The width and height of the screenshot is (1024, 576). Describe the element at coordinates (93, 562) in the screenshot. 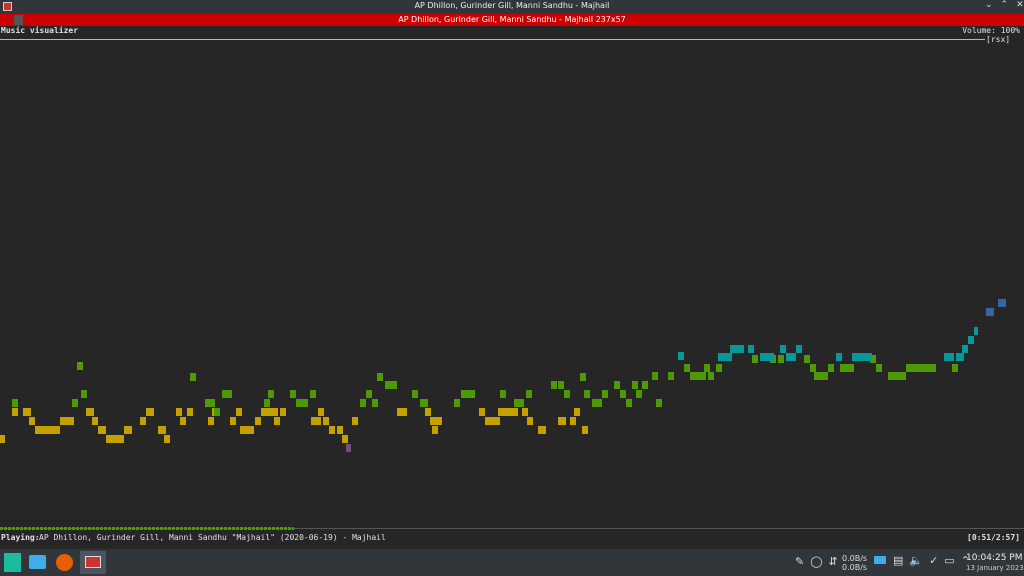

I see `terminal-task` at that location.